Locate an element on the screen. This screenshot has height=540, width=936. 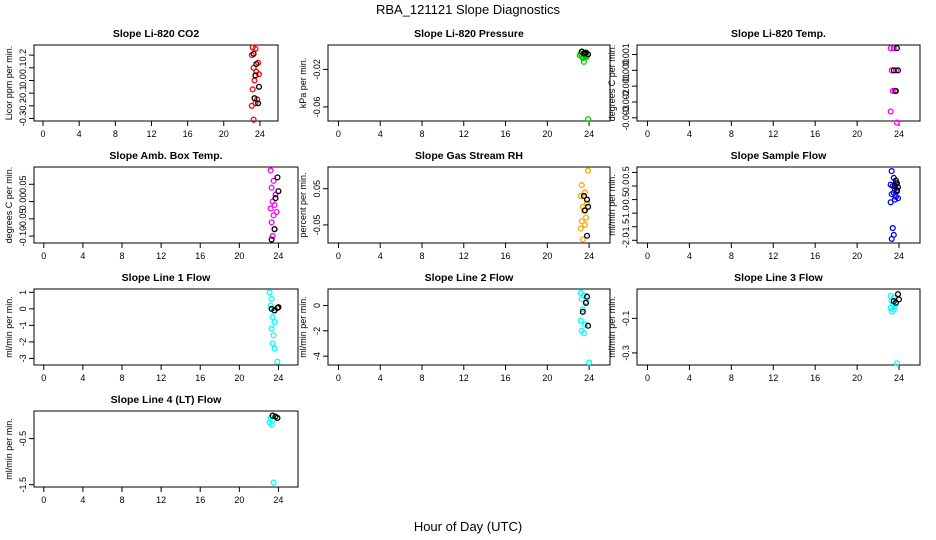
figure-xlabel: Hour of Day (UTC) is located at coordinates (468, 526).